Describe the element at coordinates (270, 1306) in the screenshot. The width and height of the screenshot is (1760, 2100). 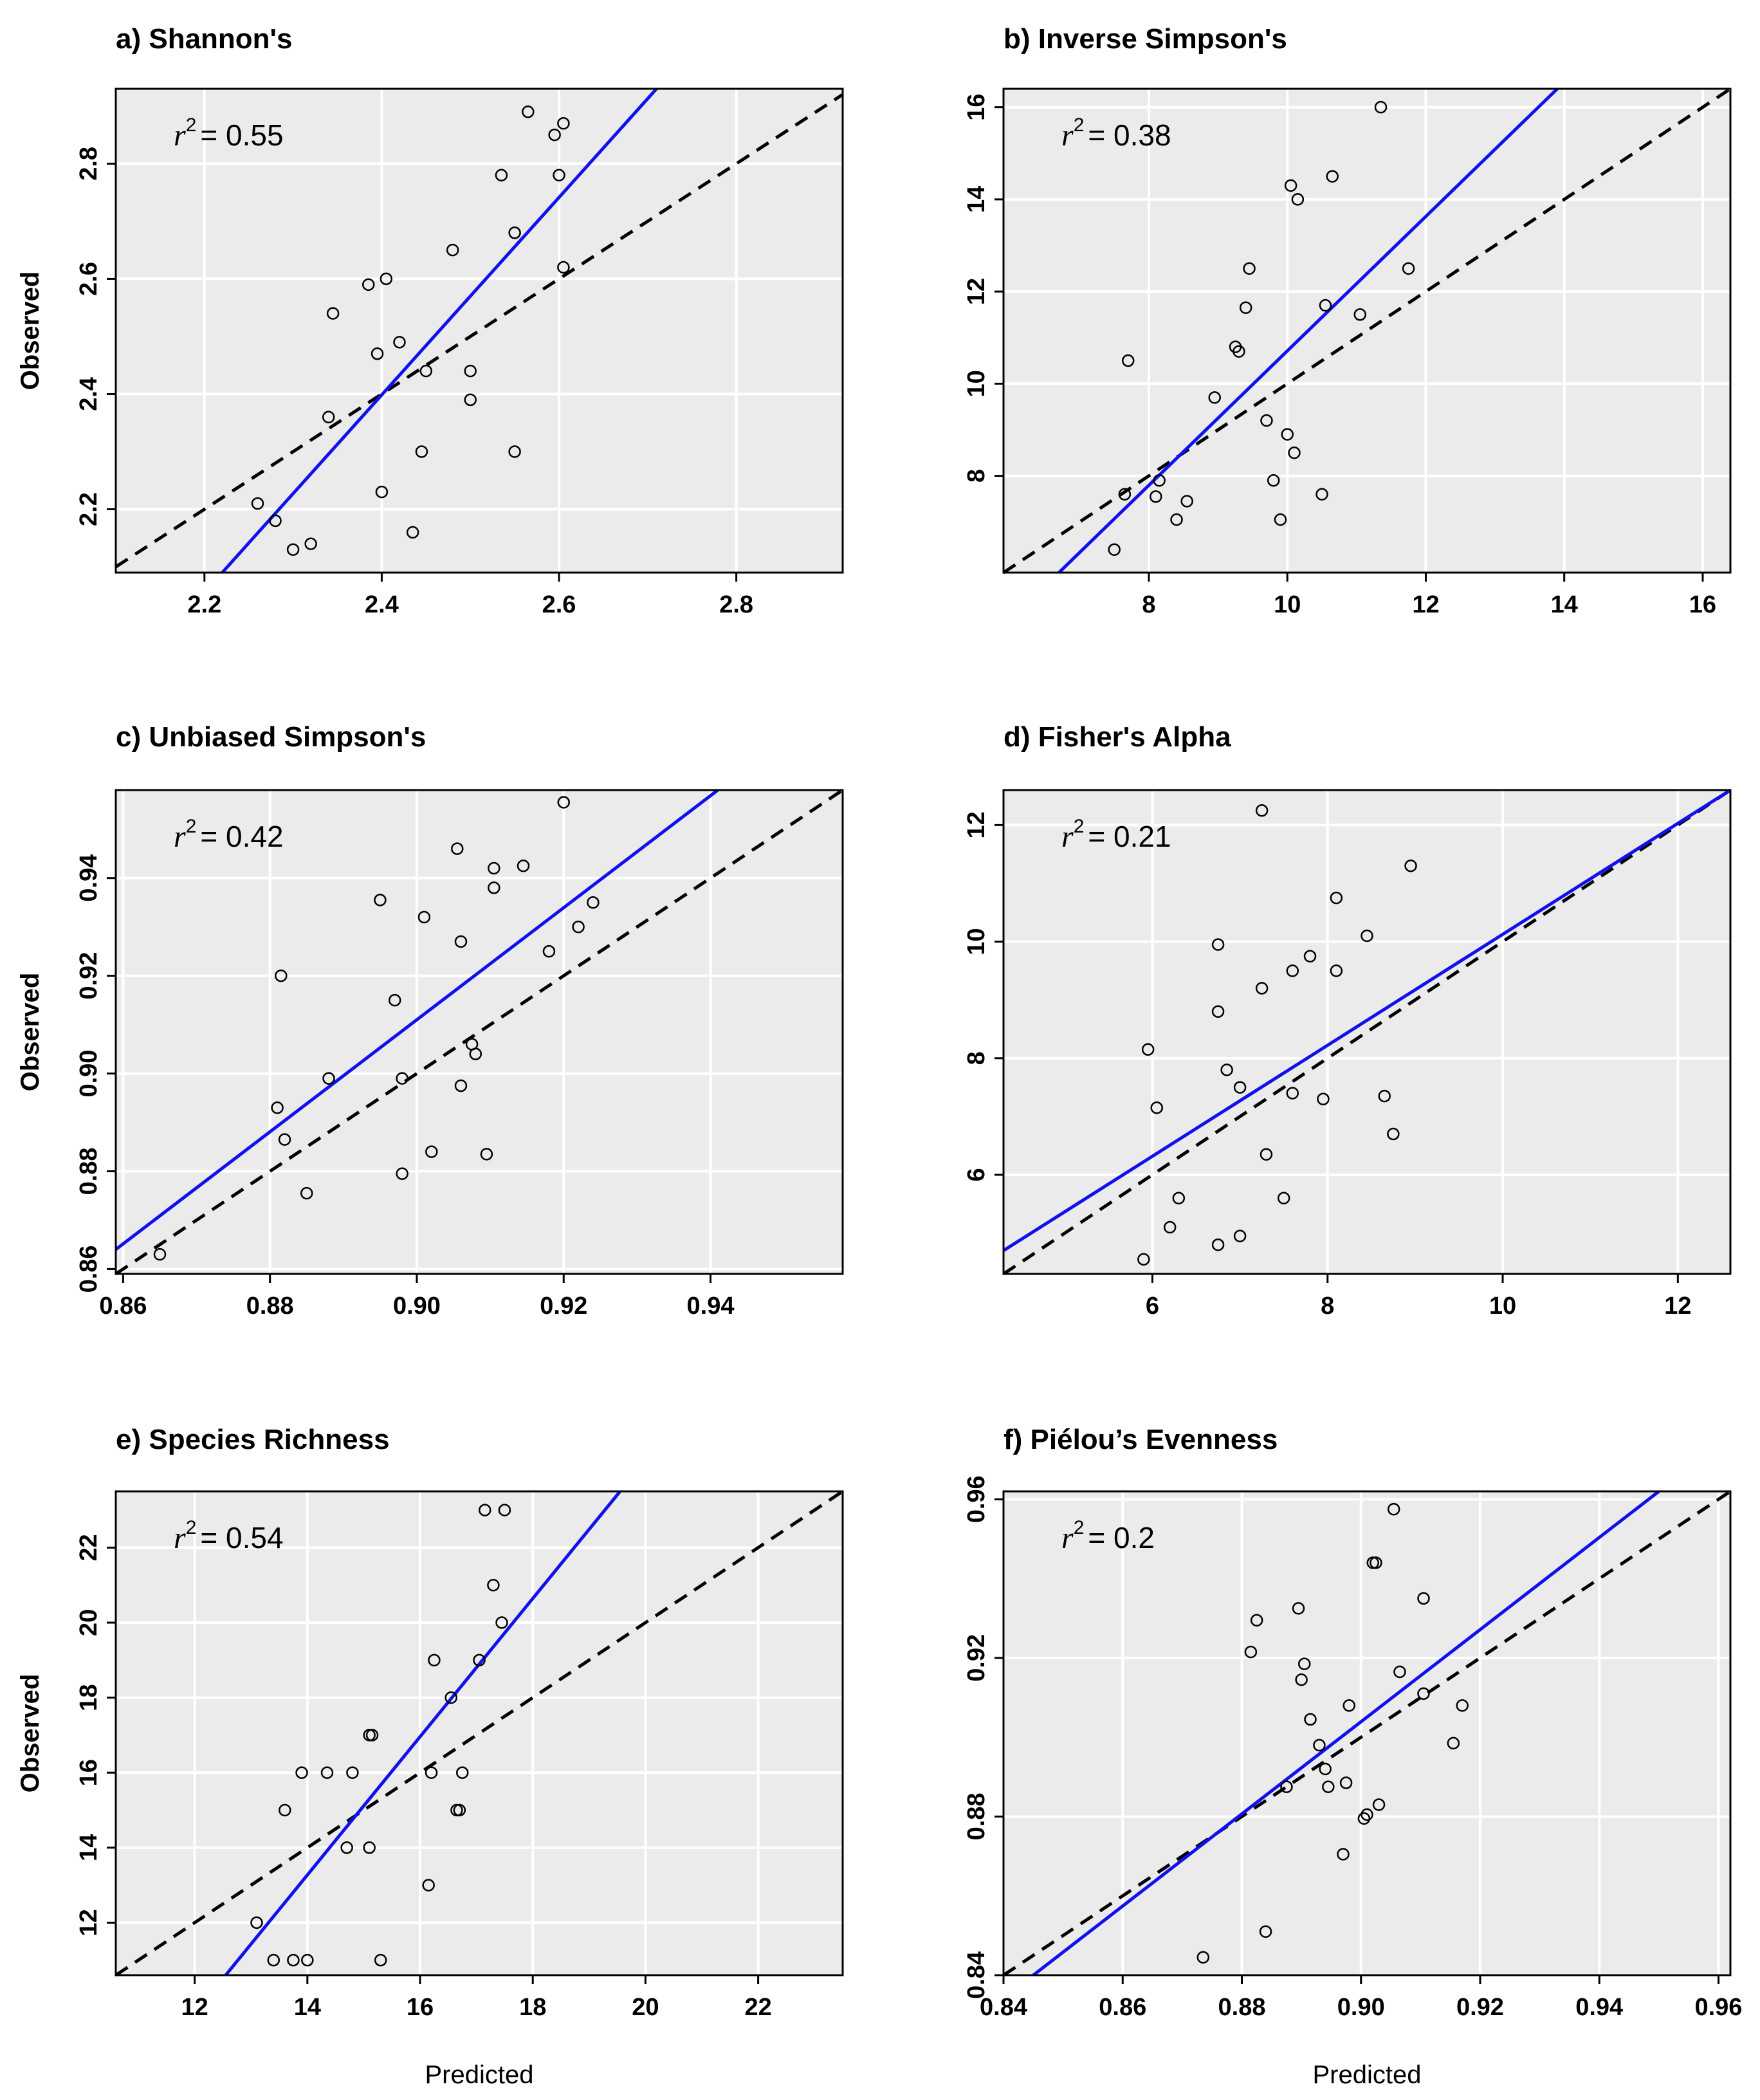
I see `panel-c-x-tick-label-1: 0.88` at that location.